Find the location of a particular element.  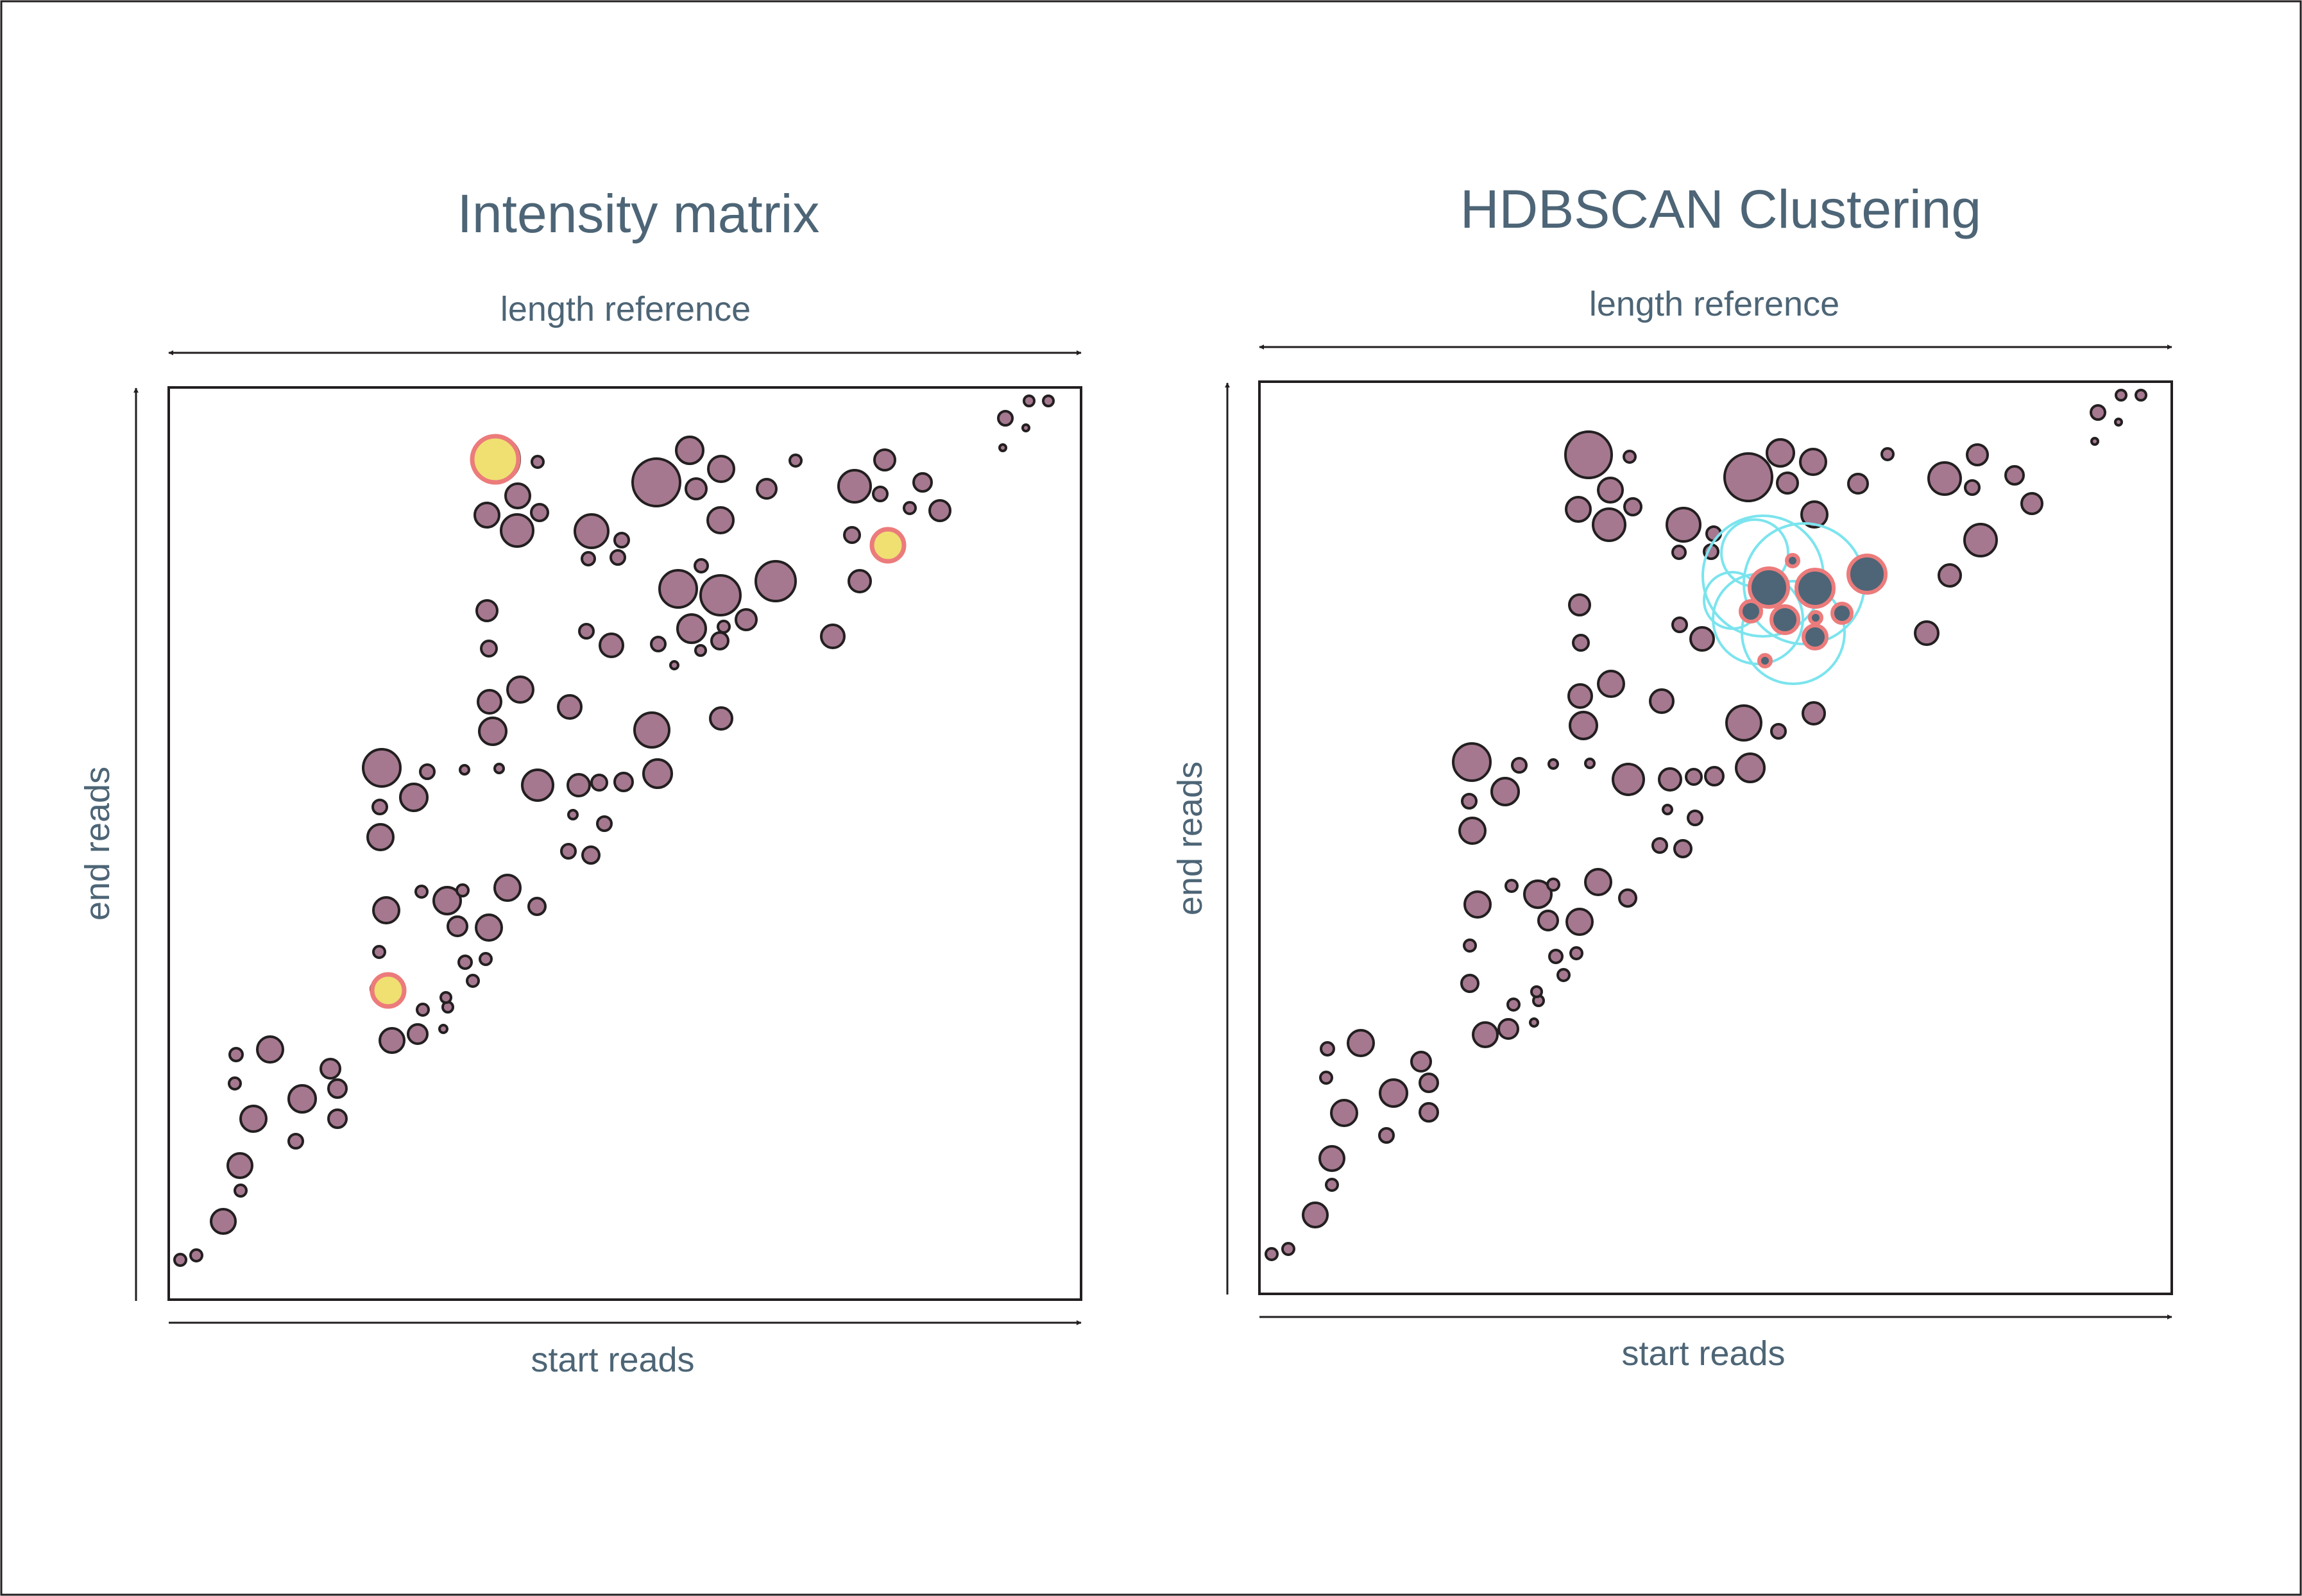

panel-title: HDBSCAN Clustering is located at coordinates (1720, 209).